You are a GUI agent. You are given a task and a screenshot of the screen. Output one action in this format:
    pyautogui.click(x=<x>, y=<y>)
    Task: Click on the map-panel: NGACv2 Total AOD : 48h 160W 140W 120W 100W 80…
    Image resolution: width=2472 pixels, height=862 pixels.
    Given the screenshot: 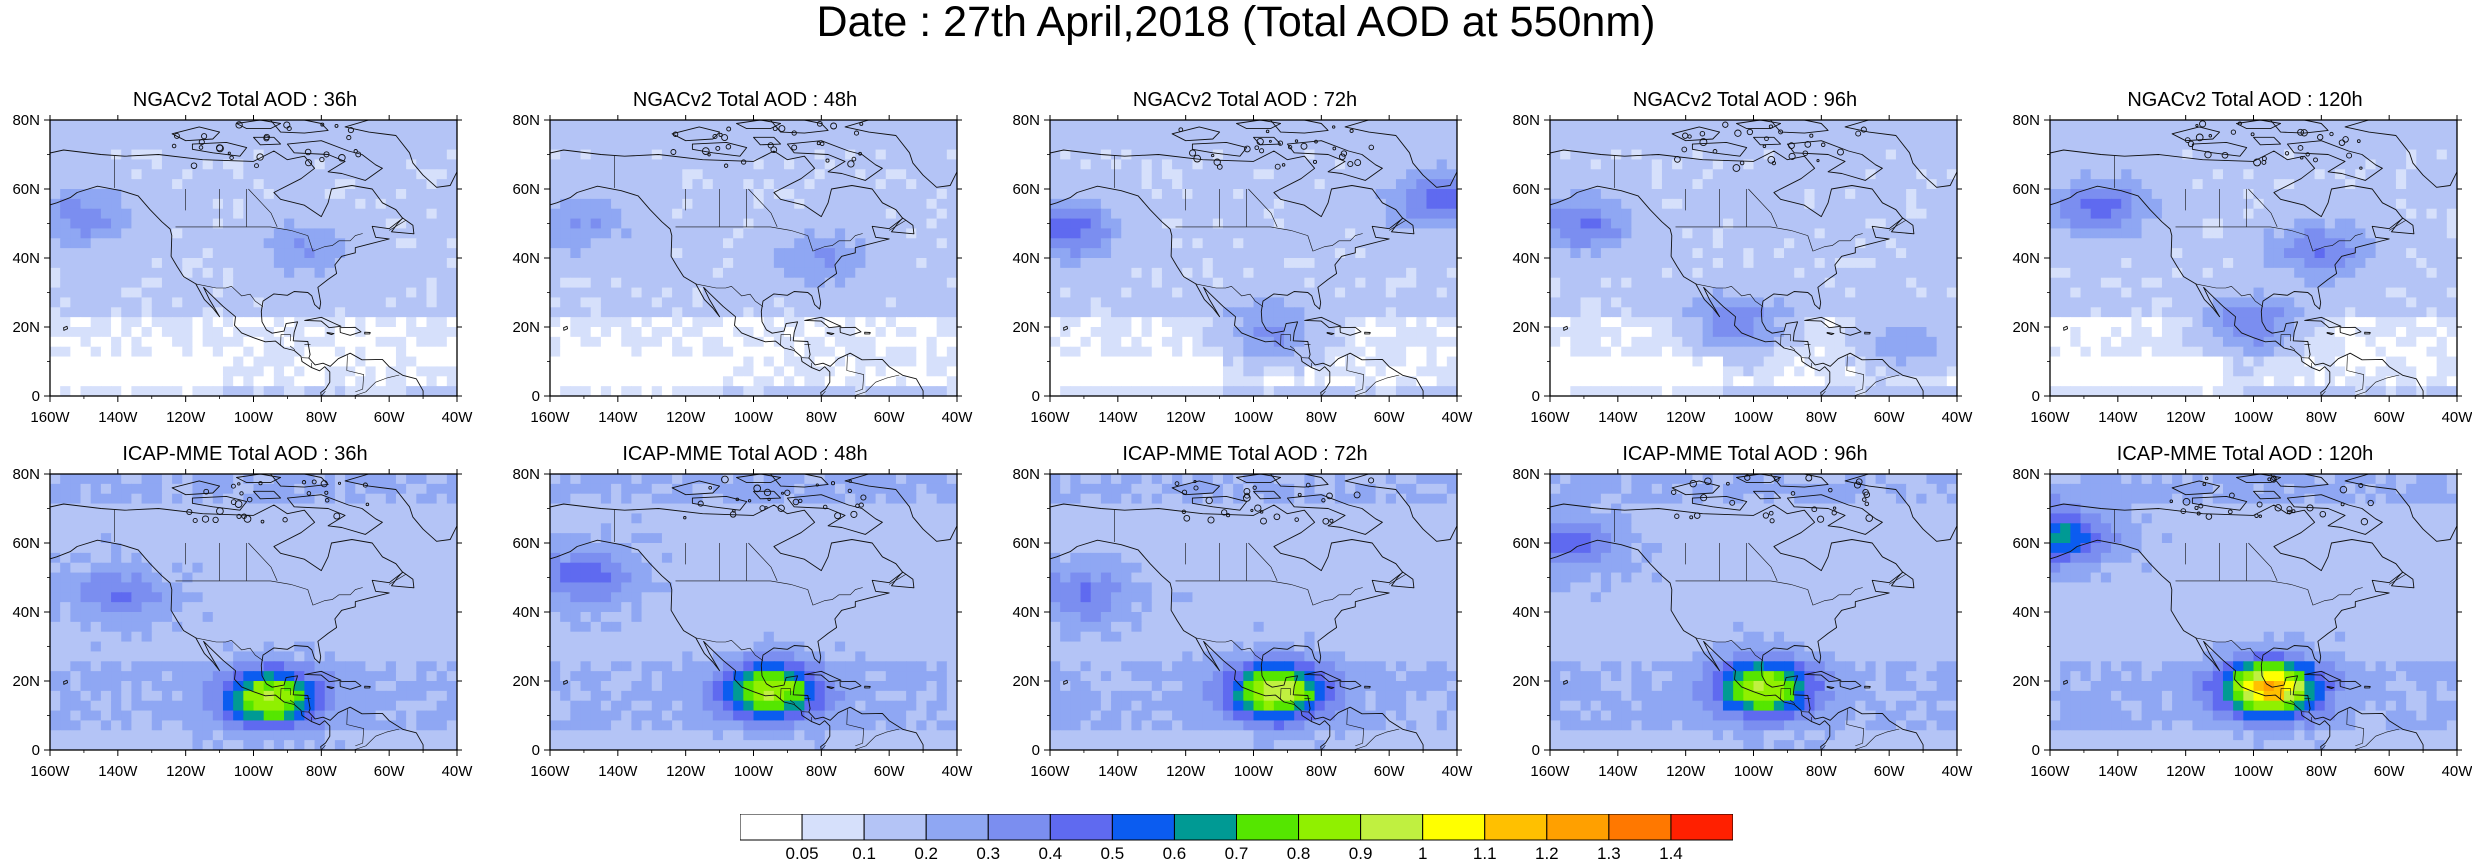 What is the action you would take?
    pyautogui.click(x=740, y=258)
    